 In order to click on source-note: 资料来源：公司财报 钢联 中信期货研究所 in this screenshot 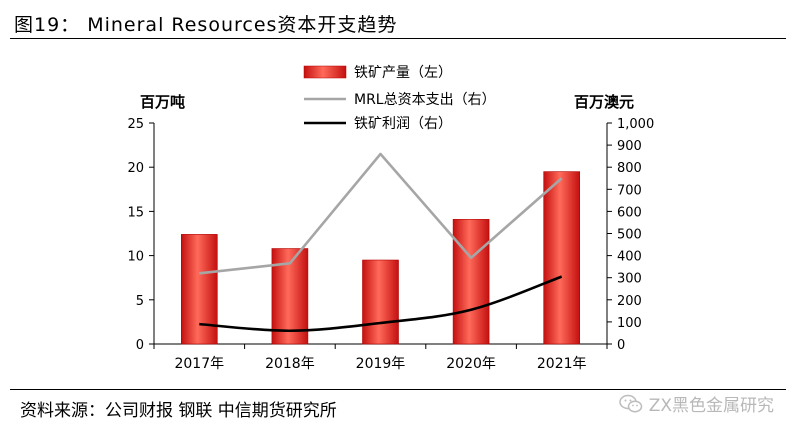, I will do `click(178, 411)`.